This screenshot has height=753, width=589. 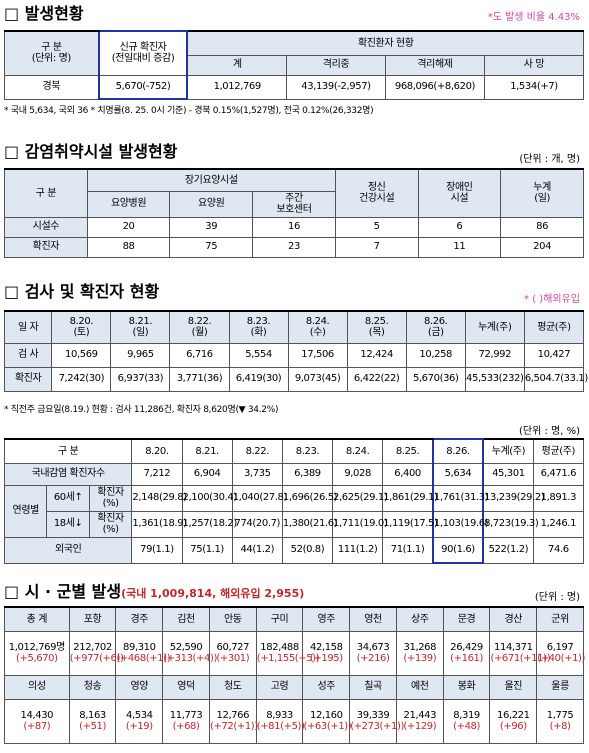 I want to click on table-cell: 10,258, so click(x=435, y=355).